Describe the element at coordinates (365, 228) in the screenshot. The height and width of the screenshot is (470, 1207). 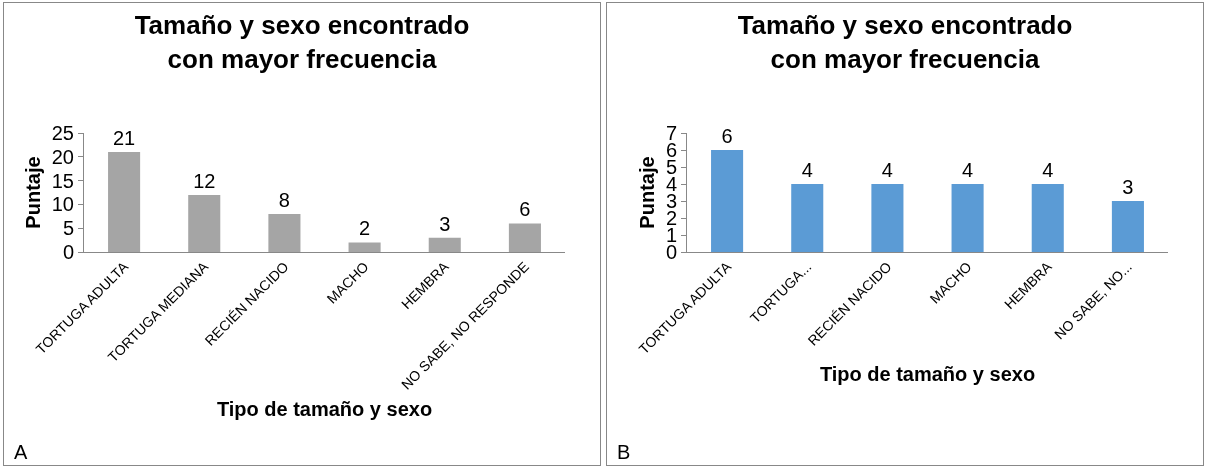
I see `data-label: 2` at that location.